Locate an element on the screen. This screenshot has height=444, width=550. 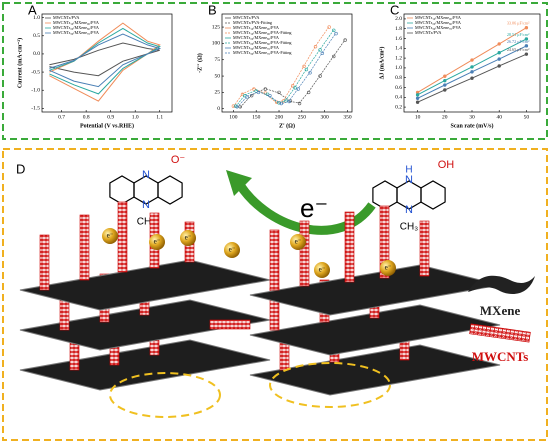
y-tick-label: 0.5 is located at coordinates (36, 36).